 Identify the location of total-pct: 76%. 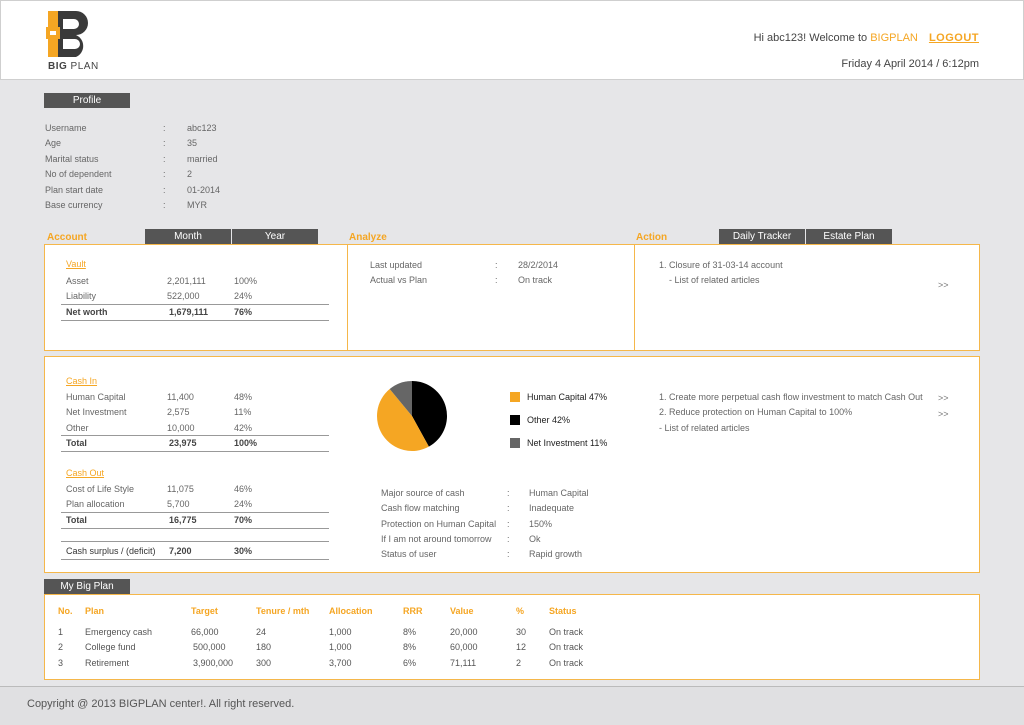
(243, 311).